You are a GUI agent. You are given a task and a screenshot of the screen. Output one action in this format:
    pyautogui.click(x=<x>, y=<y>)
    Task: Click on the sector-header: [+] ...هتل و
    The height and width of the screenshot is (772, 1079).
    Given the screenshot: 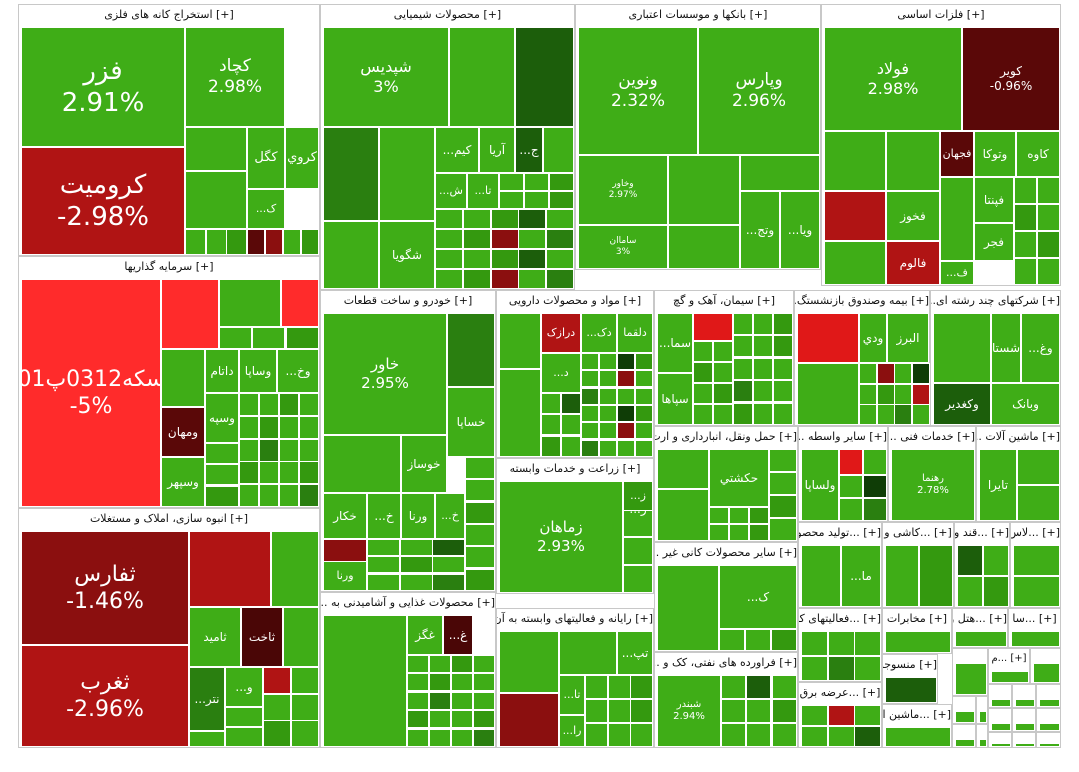 What is the action you would take?
    pyautogui.click(x=980, y=618)
    